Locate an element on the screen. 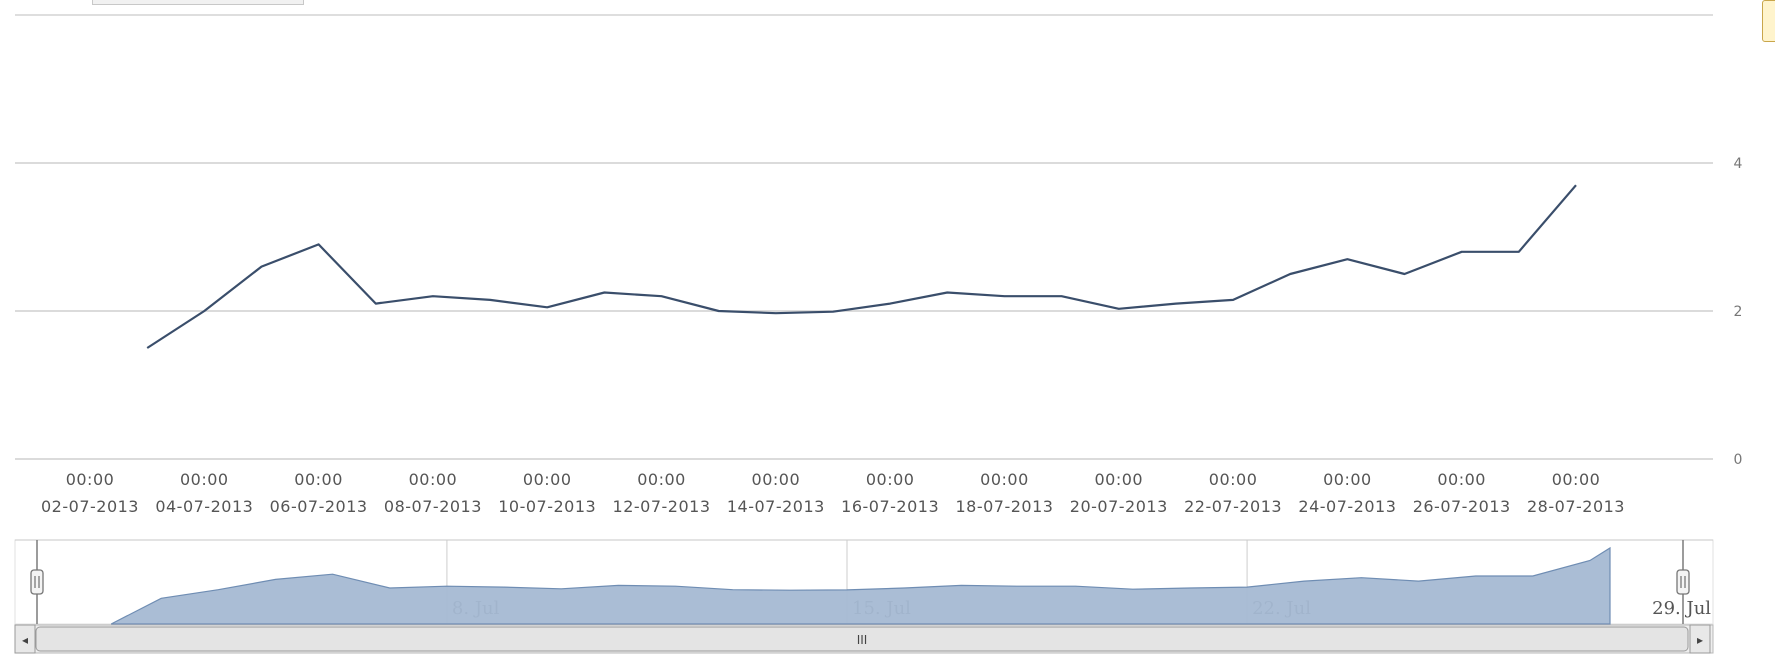 This screenshot has height=672, width=1775. scroll-right-button is located at coordinates (1700, 639).